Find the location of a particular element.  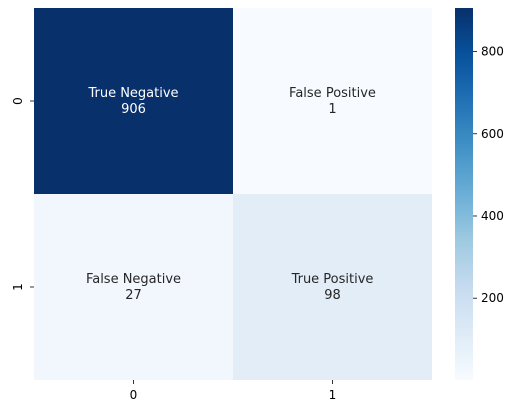

cell-name-label: False Positive is located at coordinates (332, 93).